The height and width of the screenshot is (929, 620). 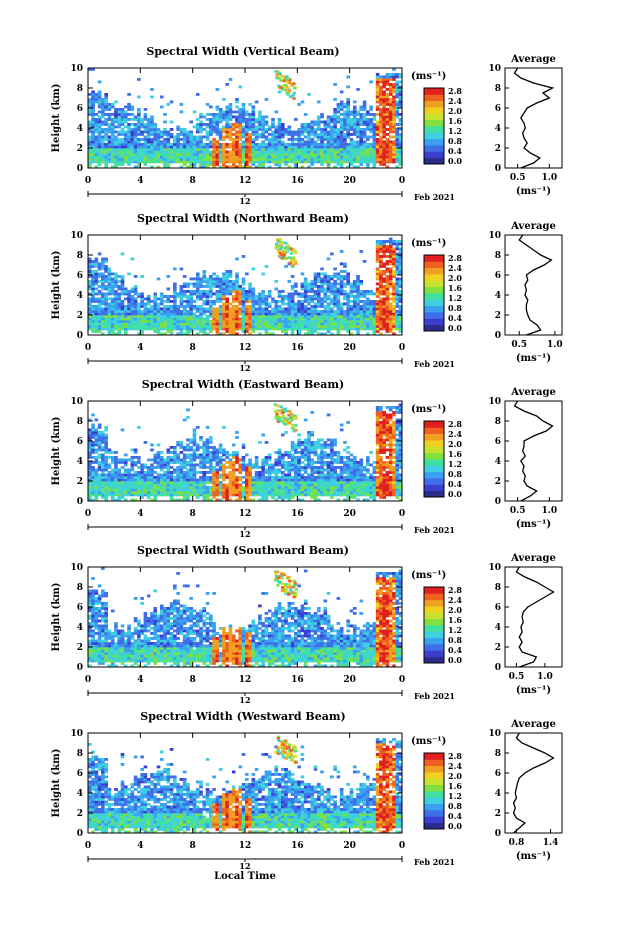 What do you see at coordinates (80, 276) in the screenshot?
I see `y-tick-label: 6` at bounding box center [80, 276].